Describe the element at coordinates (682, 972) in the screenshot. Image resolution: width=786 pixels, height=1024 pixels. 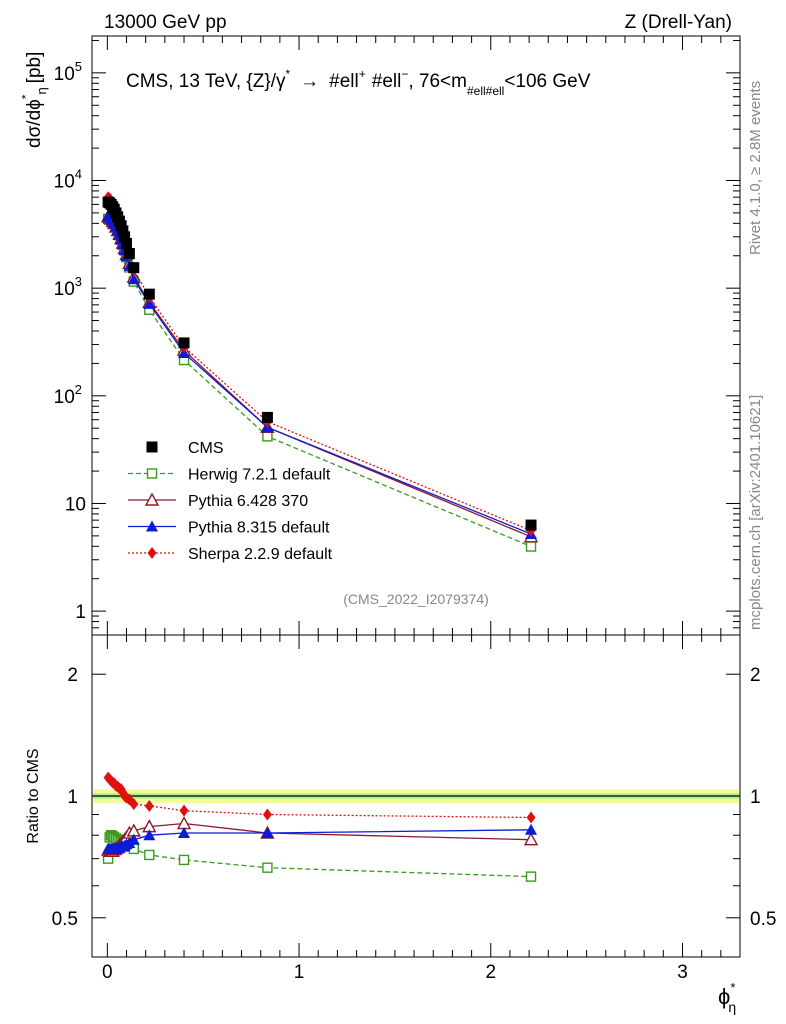
I see `x-tick-label: 3` at that location.